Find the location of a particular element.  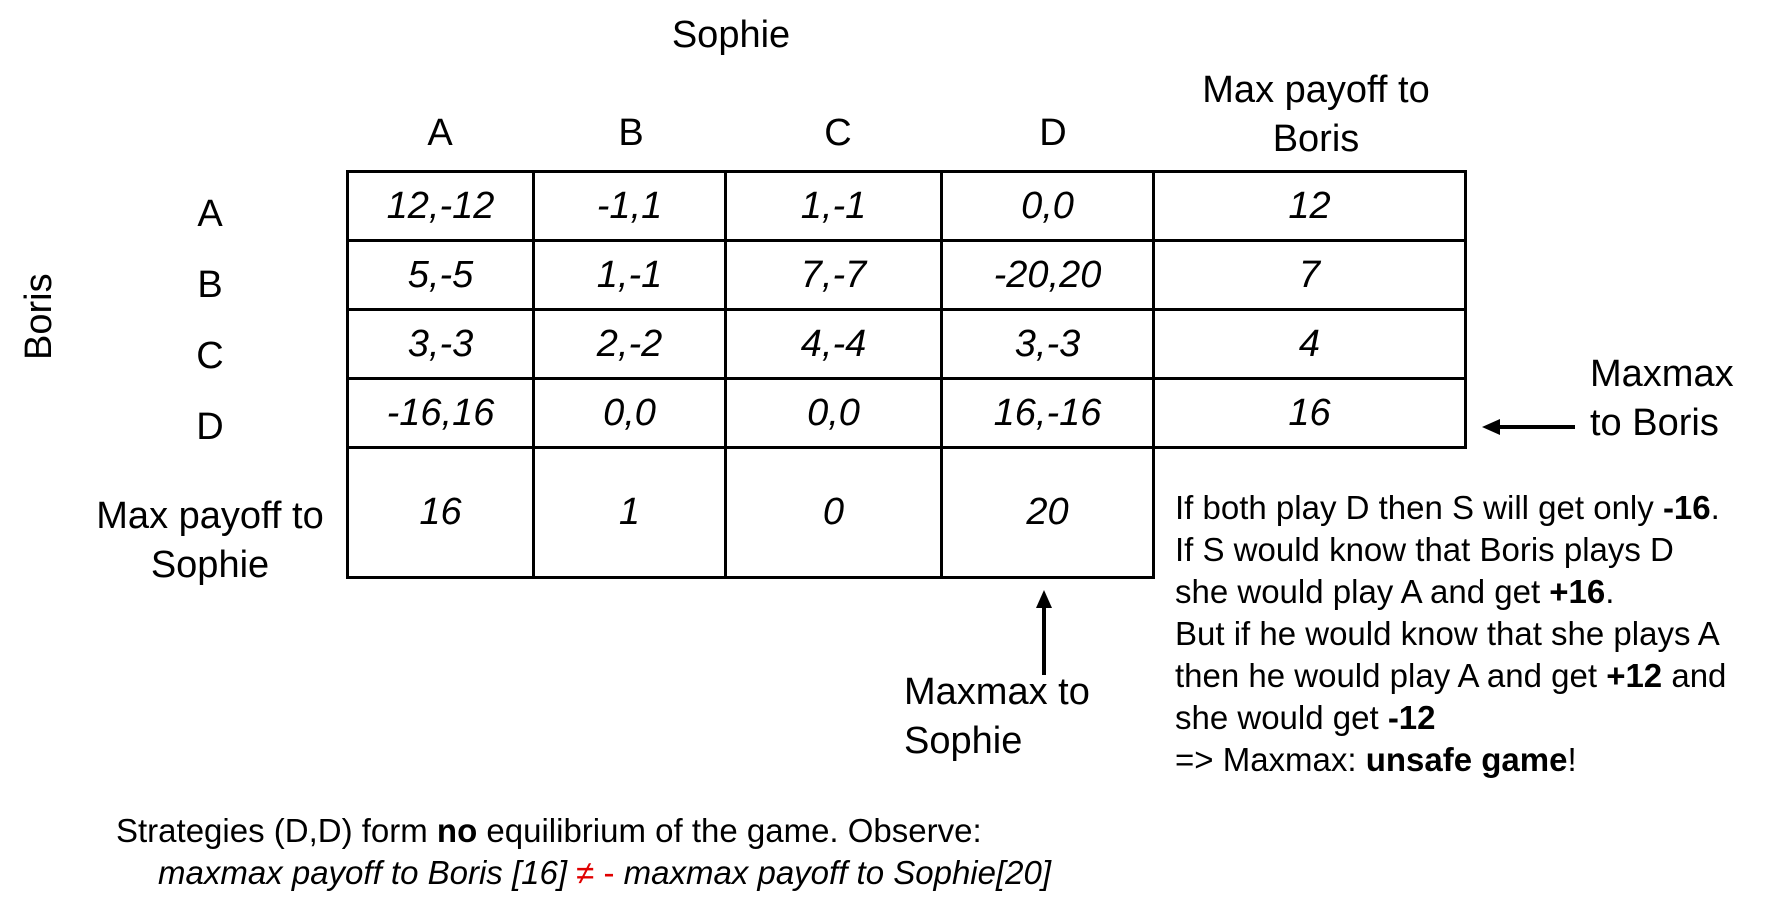

table-row: 3,-3 2,-2 4,-4 3,-3 4 is located at coordinates (906, 344).